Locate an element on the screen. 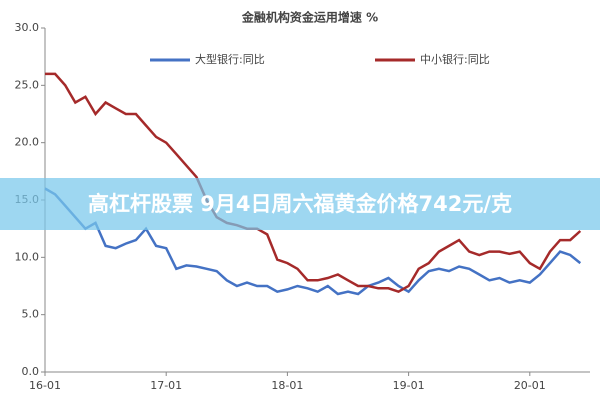 This screenshot has width=600, height=400. y-tick-label: 30.0 is located at coordinates (27, 27).